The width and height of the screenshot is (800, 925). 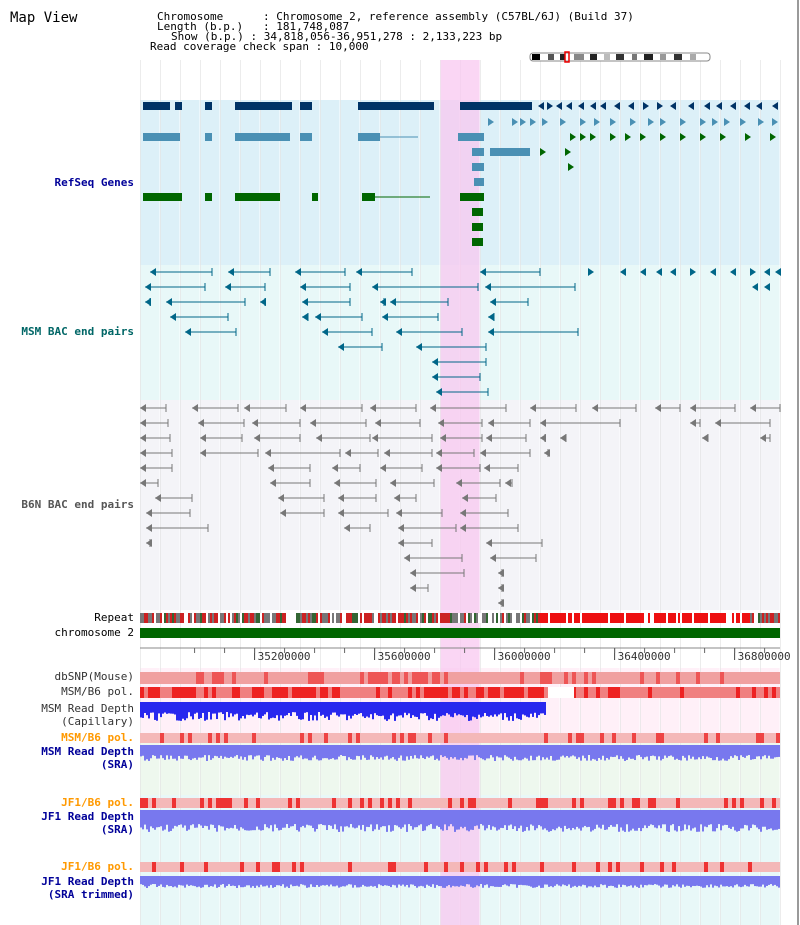 What do you see at coordinates (87, 708) in the screenshot?
I see `track-label-msm-depth-capillary: MSM Read Depth` at bounding box center [87, 708].